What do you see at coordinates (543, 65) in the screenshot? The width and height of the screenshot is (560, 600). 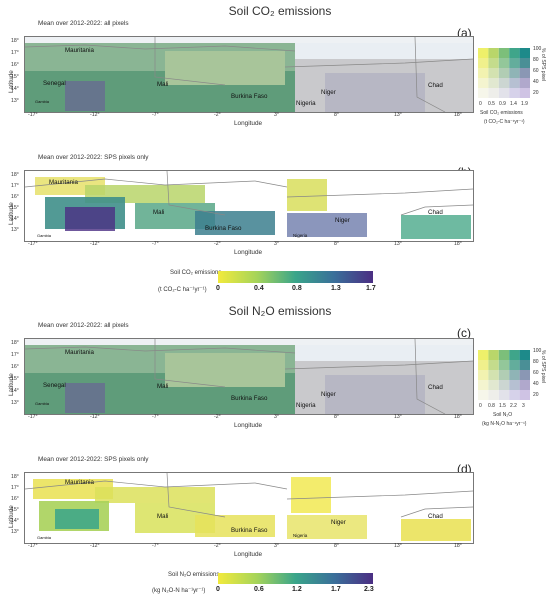 I see `bivariate-co2-side-label: % of SPS pixel` at bounding box center [543, 65].